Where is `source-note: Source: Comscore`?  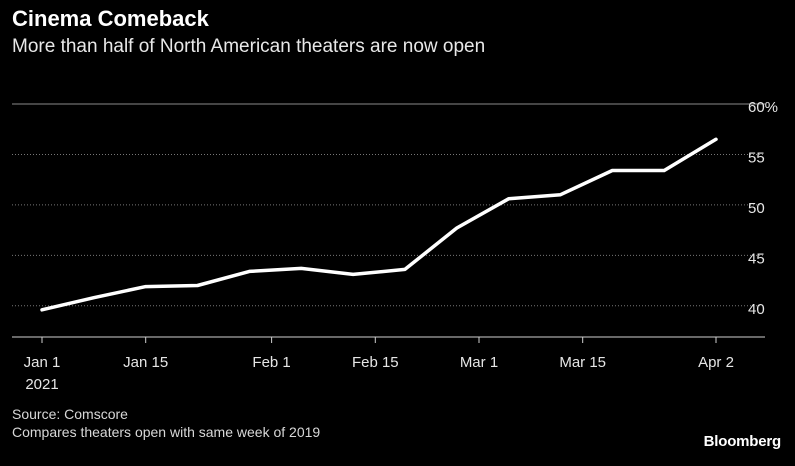
source-note: Source: Comscore is located at coordinates (70, 414).